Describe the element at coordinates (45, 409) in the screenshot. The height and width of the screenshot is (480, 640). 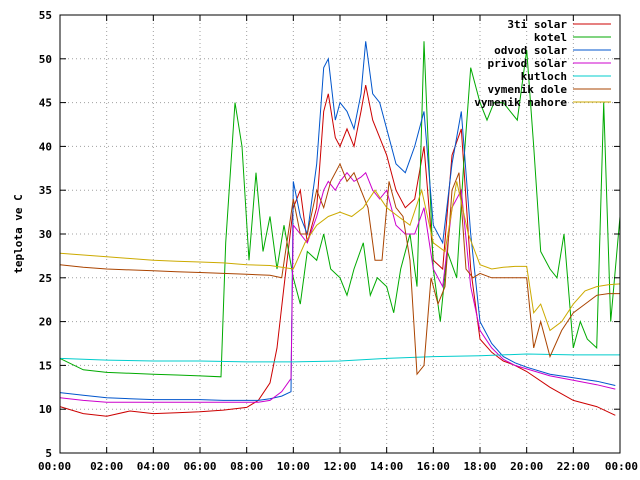
I see `y-tick-label: 10` at that location.